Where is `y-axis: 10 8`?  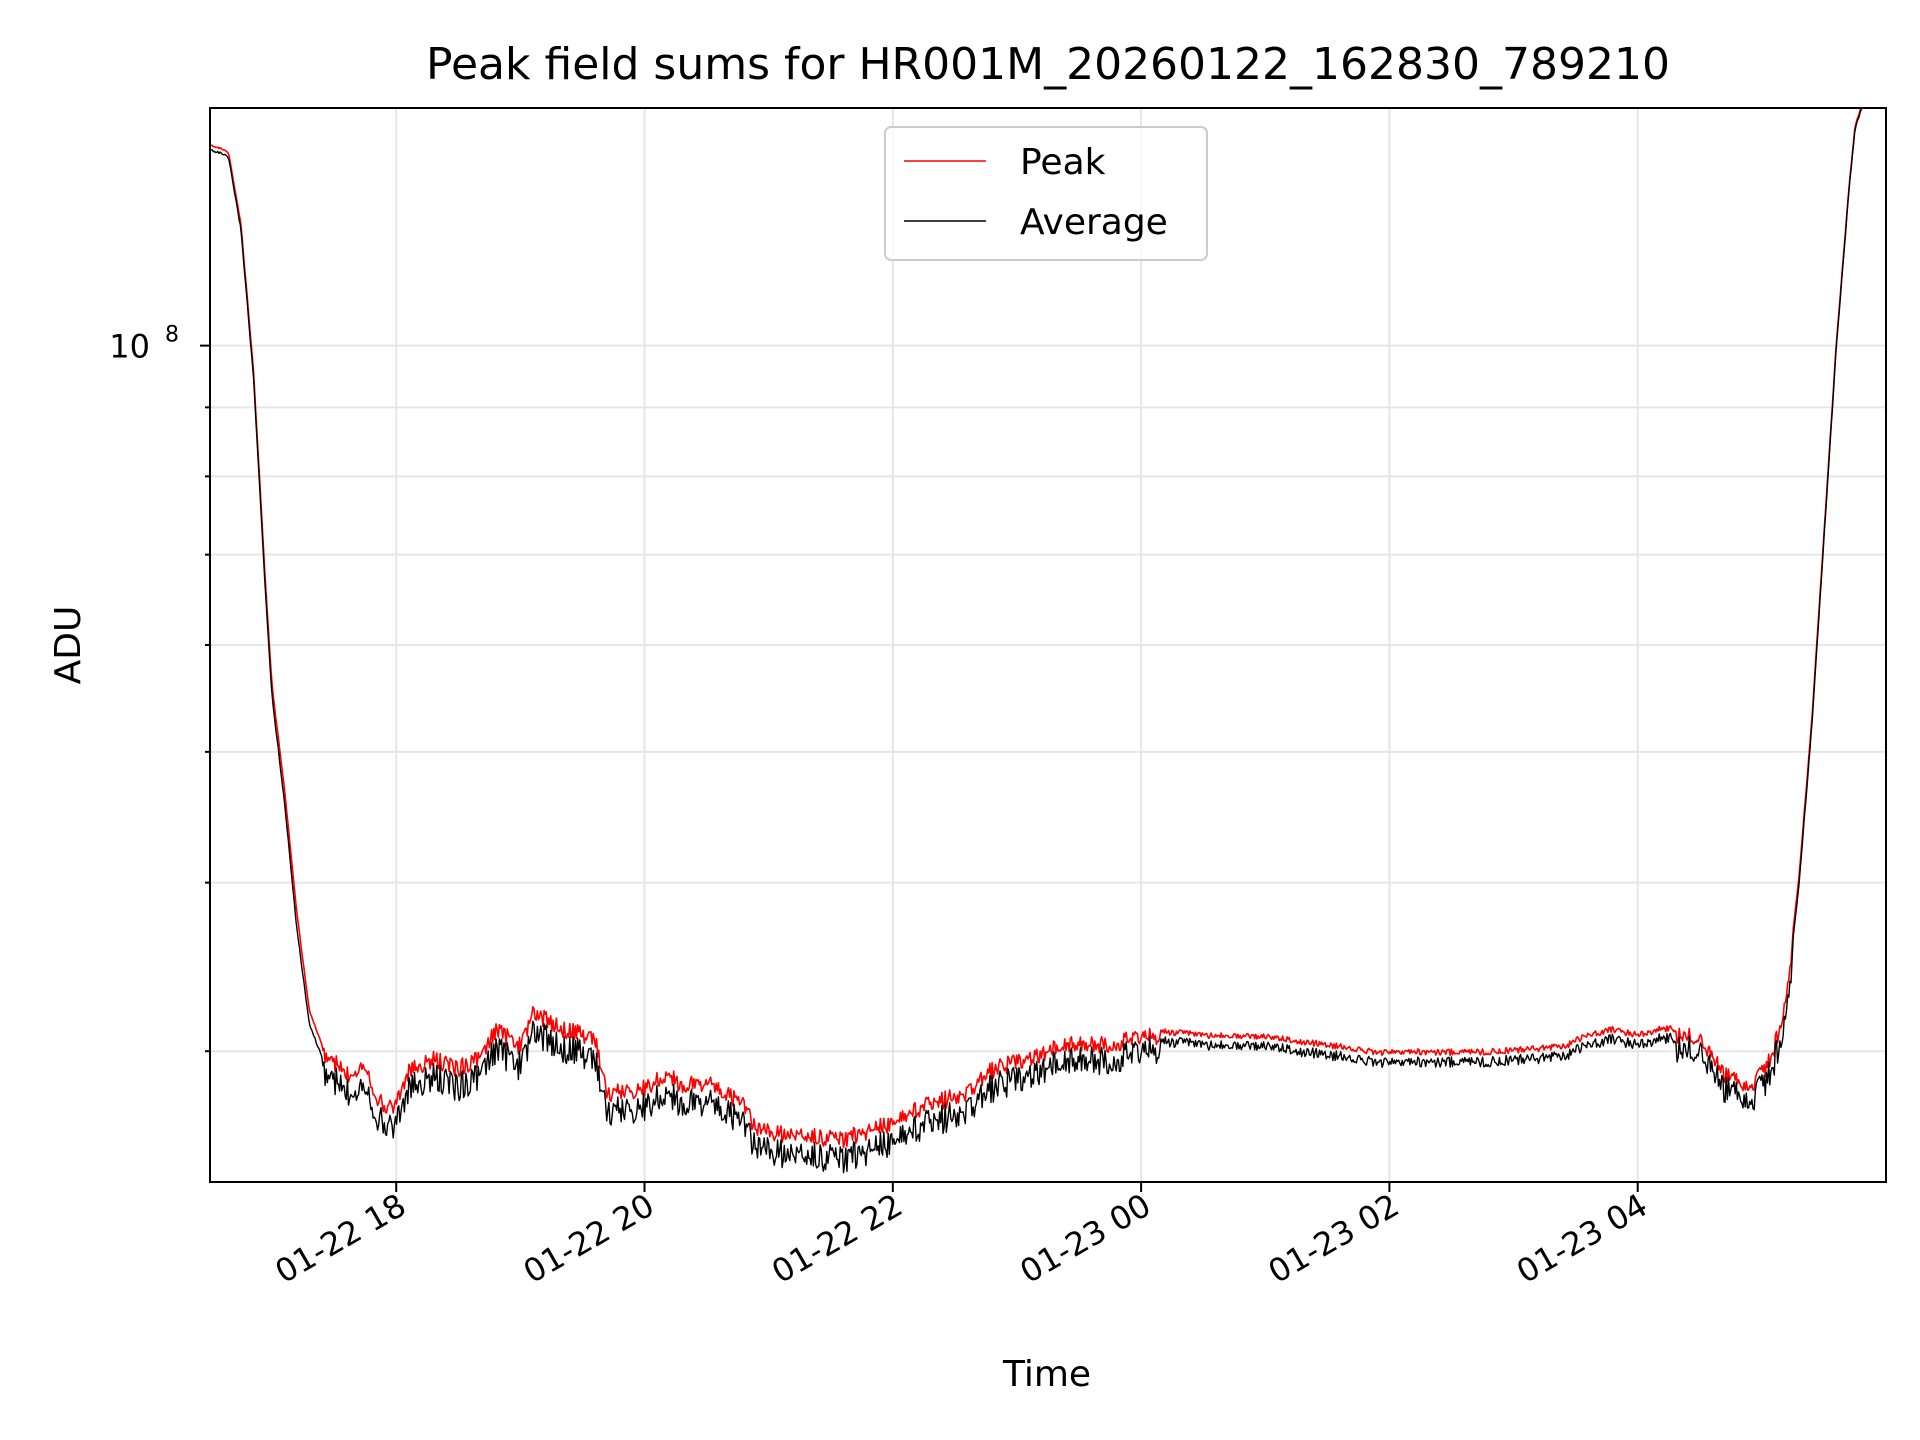
y-axis: 10 8 is located at coordinates (159, 688).